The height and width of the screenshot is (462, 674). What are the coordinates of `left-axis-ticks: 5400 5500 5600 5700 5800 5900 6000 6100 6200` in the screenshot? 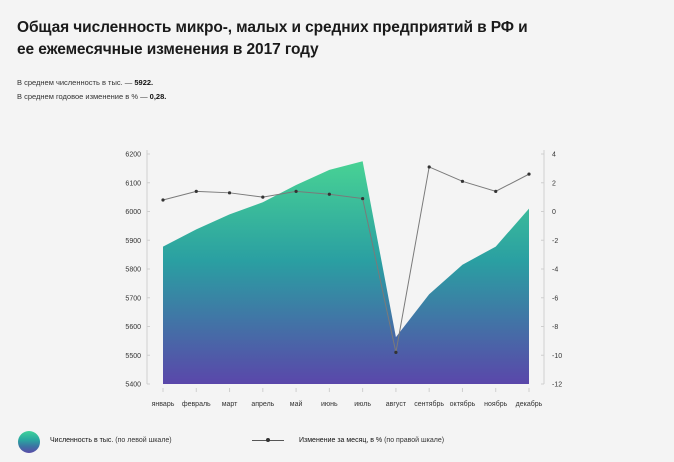 It's located at (137, 270).